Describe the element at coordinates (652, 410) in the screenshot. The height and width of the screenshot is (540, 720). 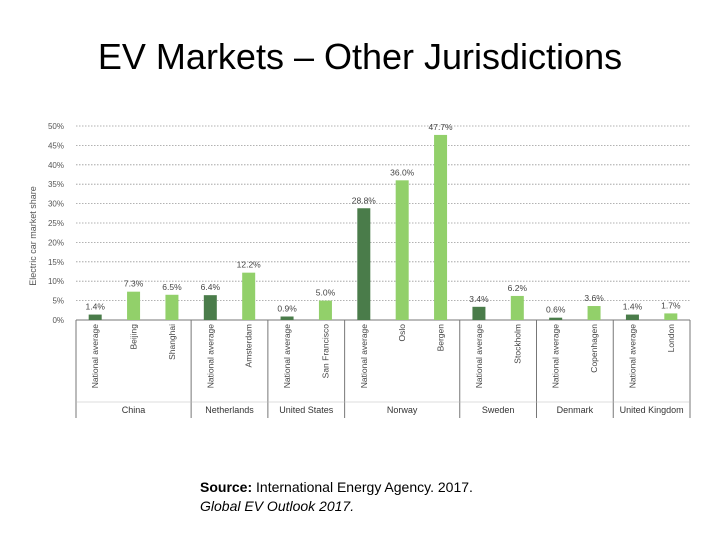
I see `group-label: United Kingdom` at that location.